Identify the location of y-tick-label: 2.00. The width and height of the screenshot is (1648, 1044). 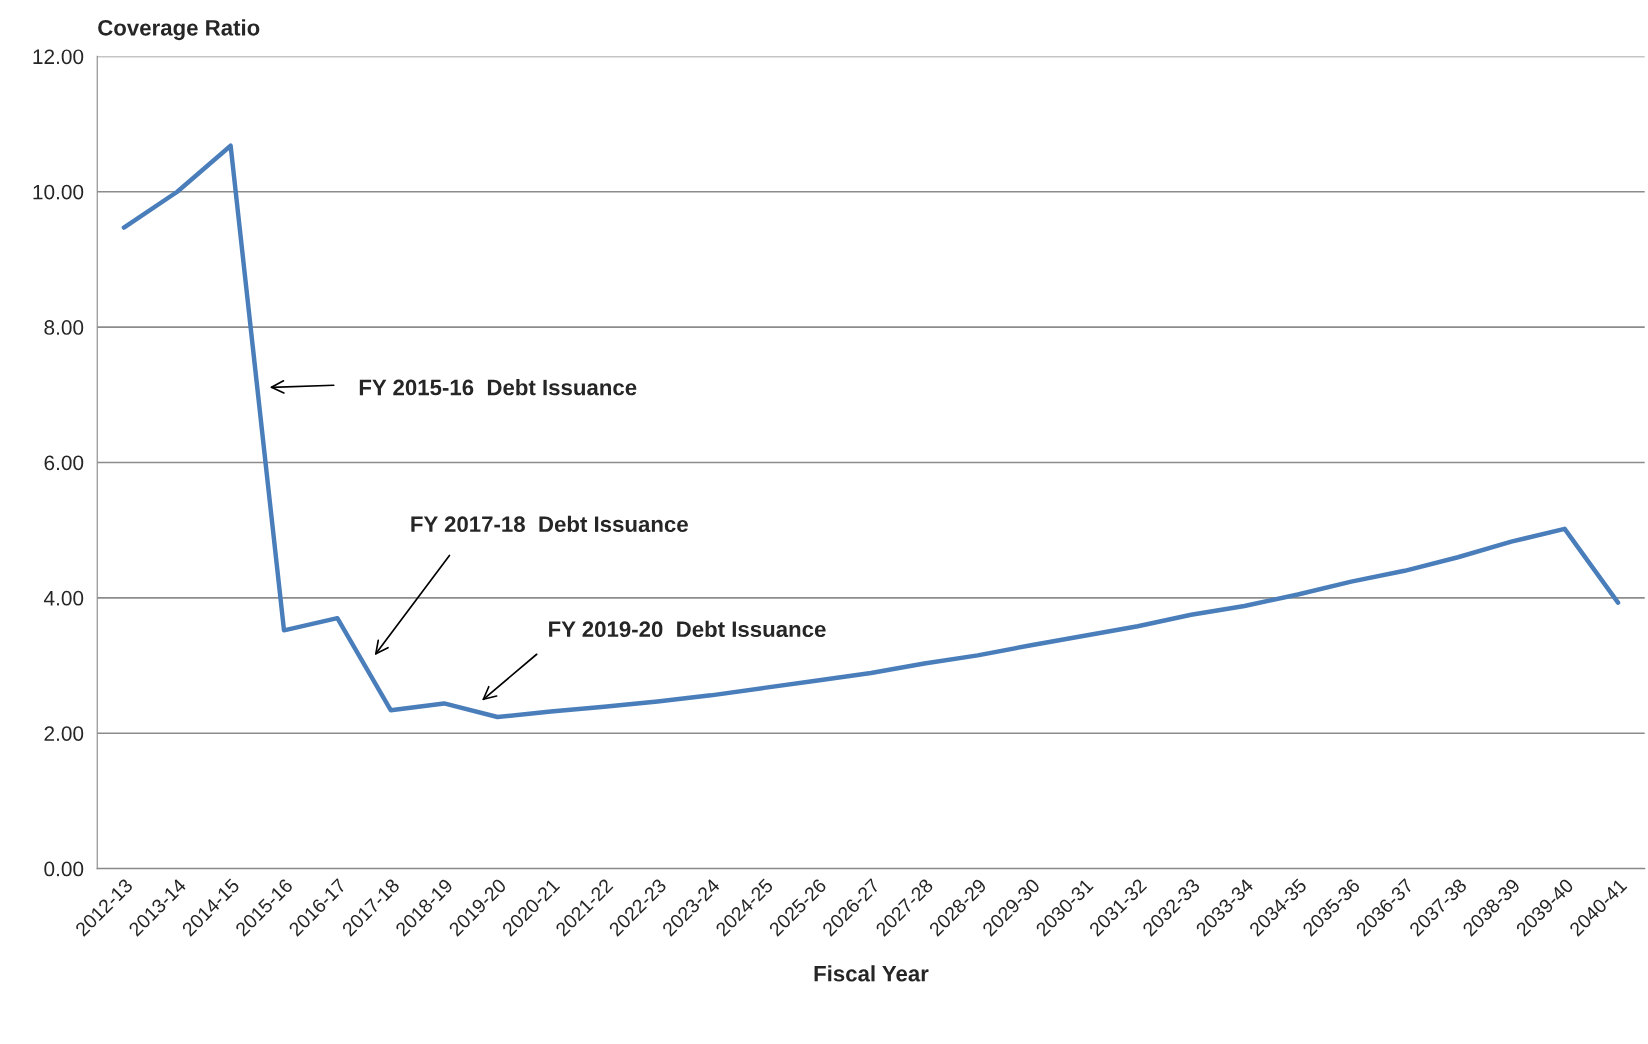
(64, 733).